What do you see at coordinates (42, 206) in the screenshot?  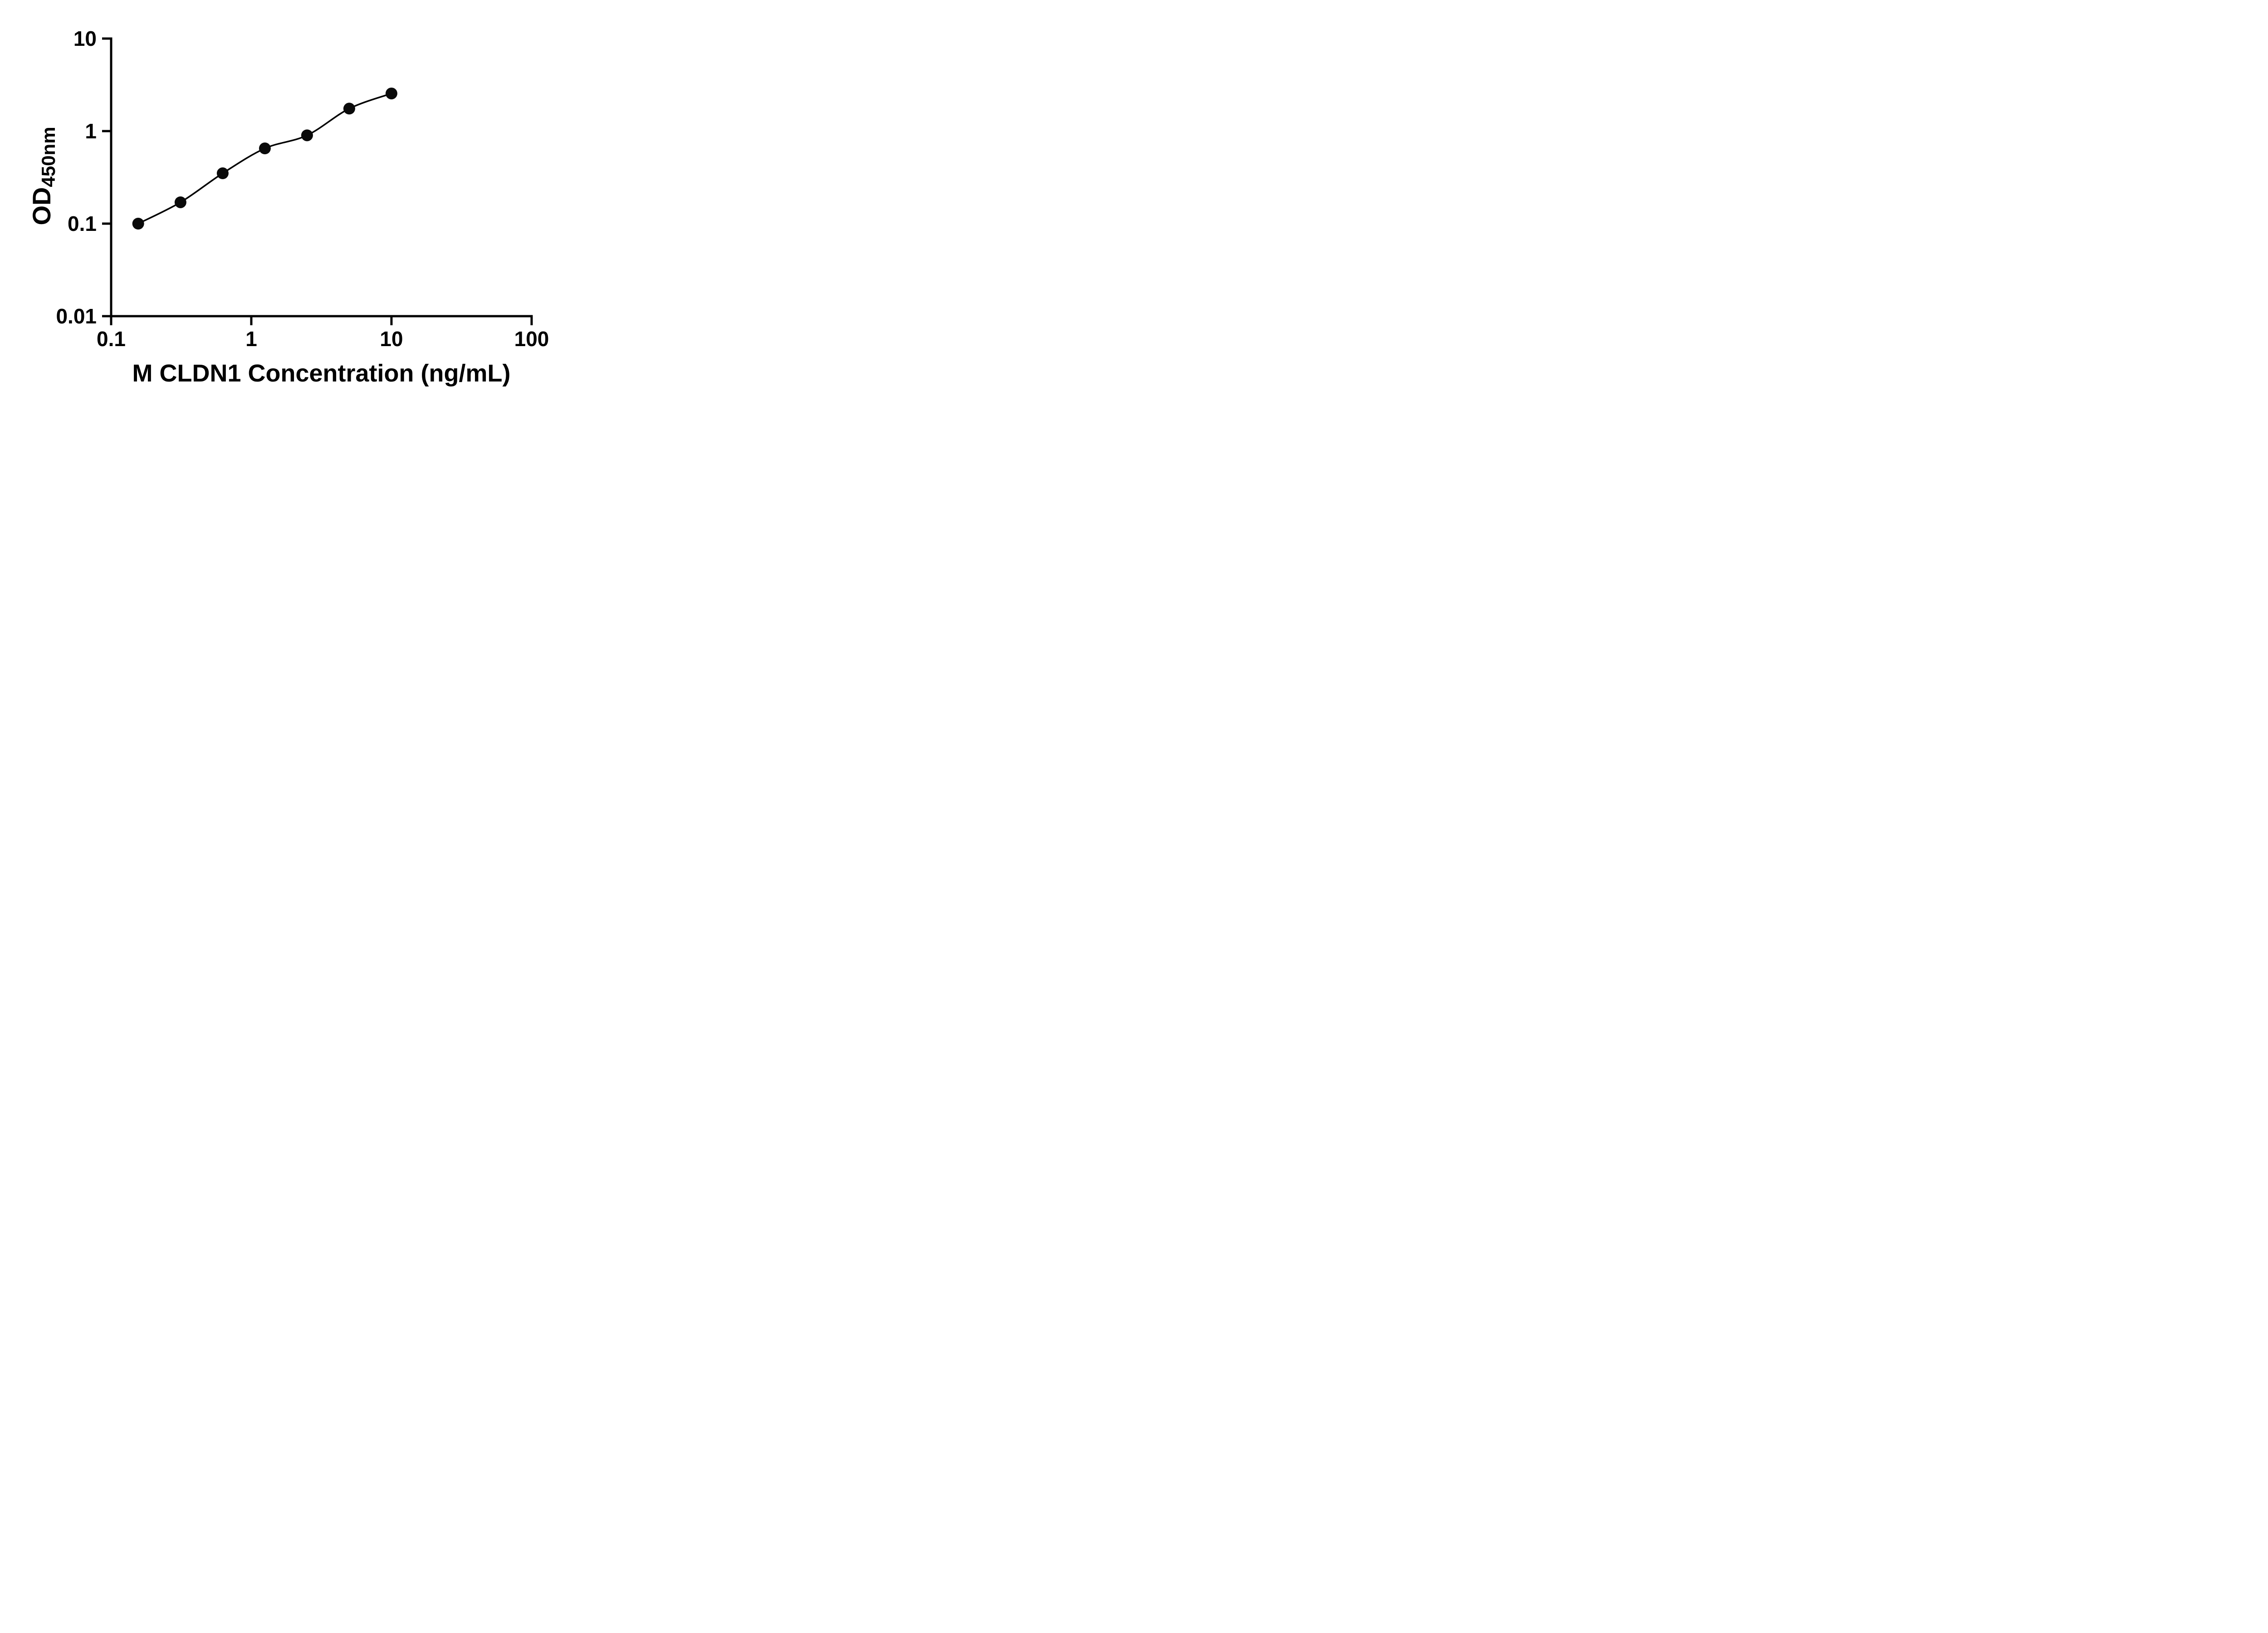 I see `y-axis-title-main: OD` at bounding box center [42, 206].